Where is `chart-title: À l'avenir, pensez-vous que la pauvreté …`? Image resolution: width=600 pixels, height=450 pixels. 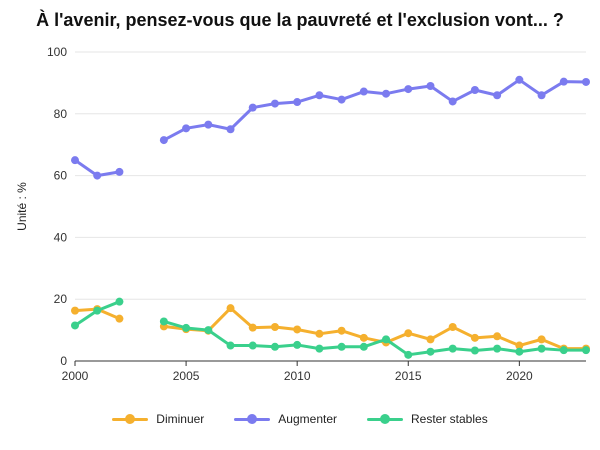
chart-title: À l'avenir, pensez-vous que la pauvreté … is located at coordinates (300, 20).